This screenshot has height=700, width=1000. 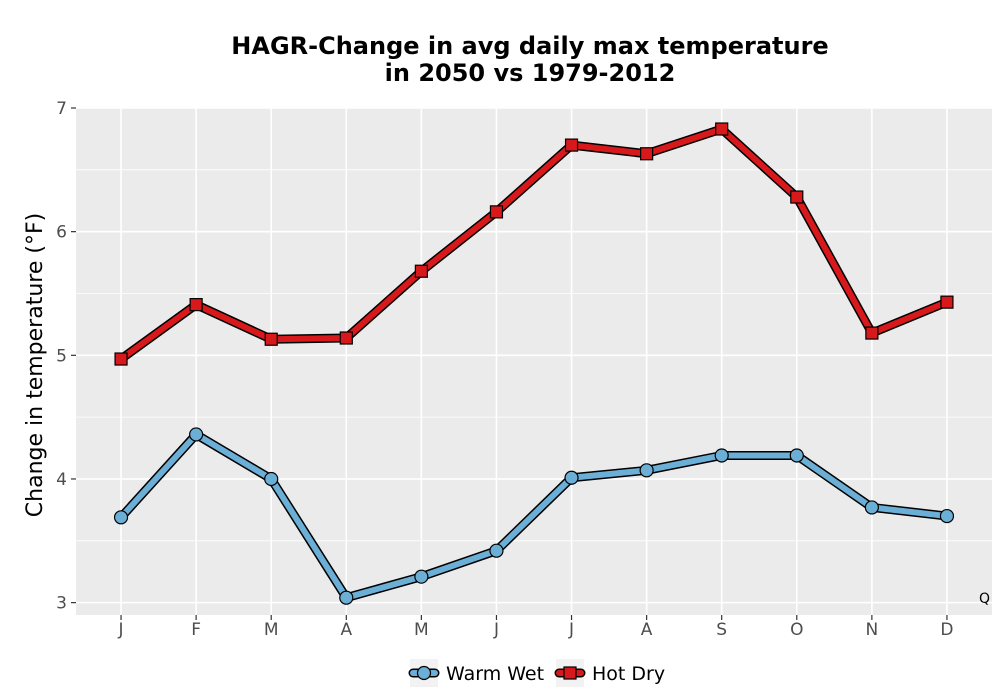 What do you see at coordinates (530, 73) in the screenshot?
I see `chart-title-line-2: in 2050 vs 1979-2012` at bounding box center [530, 73].